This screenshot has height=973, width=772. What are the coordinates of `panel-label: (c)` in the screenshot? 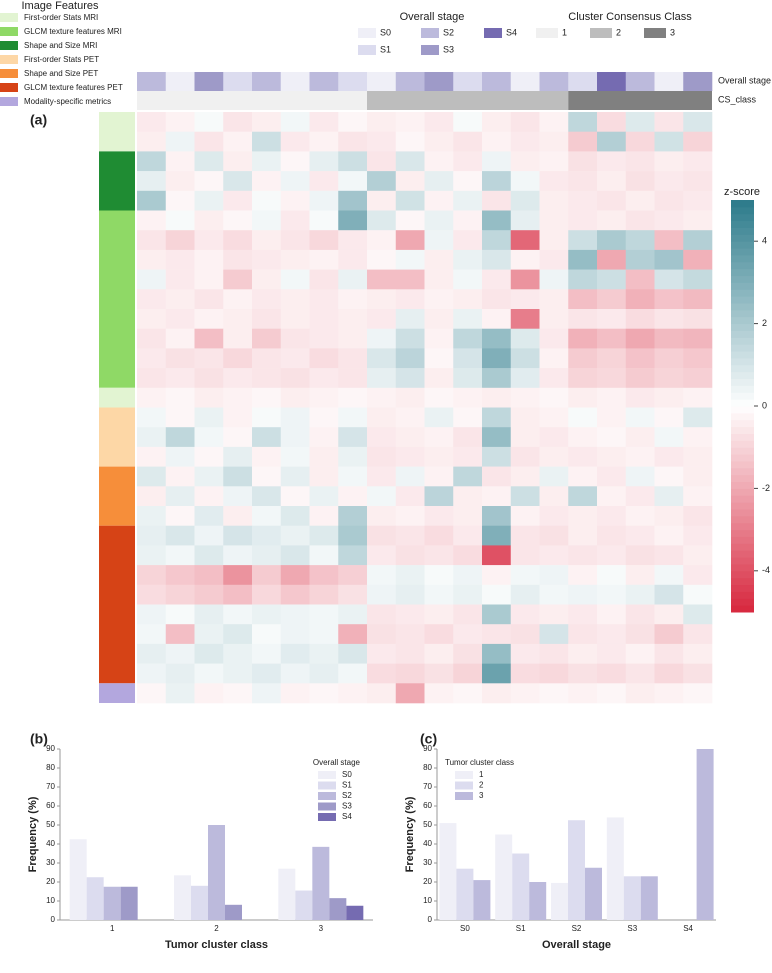 It's located at (428, 739).